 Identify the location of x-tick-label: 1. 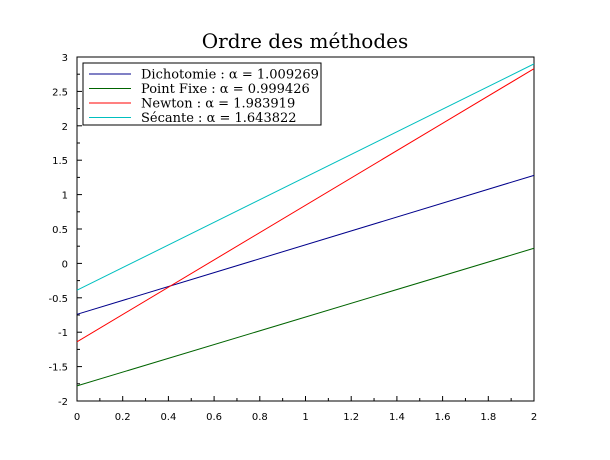
(305, 417).